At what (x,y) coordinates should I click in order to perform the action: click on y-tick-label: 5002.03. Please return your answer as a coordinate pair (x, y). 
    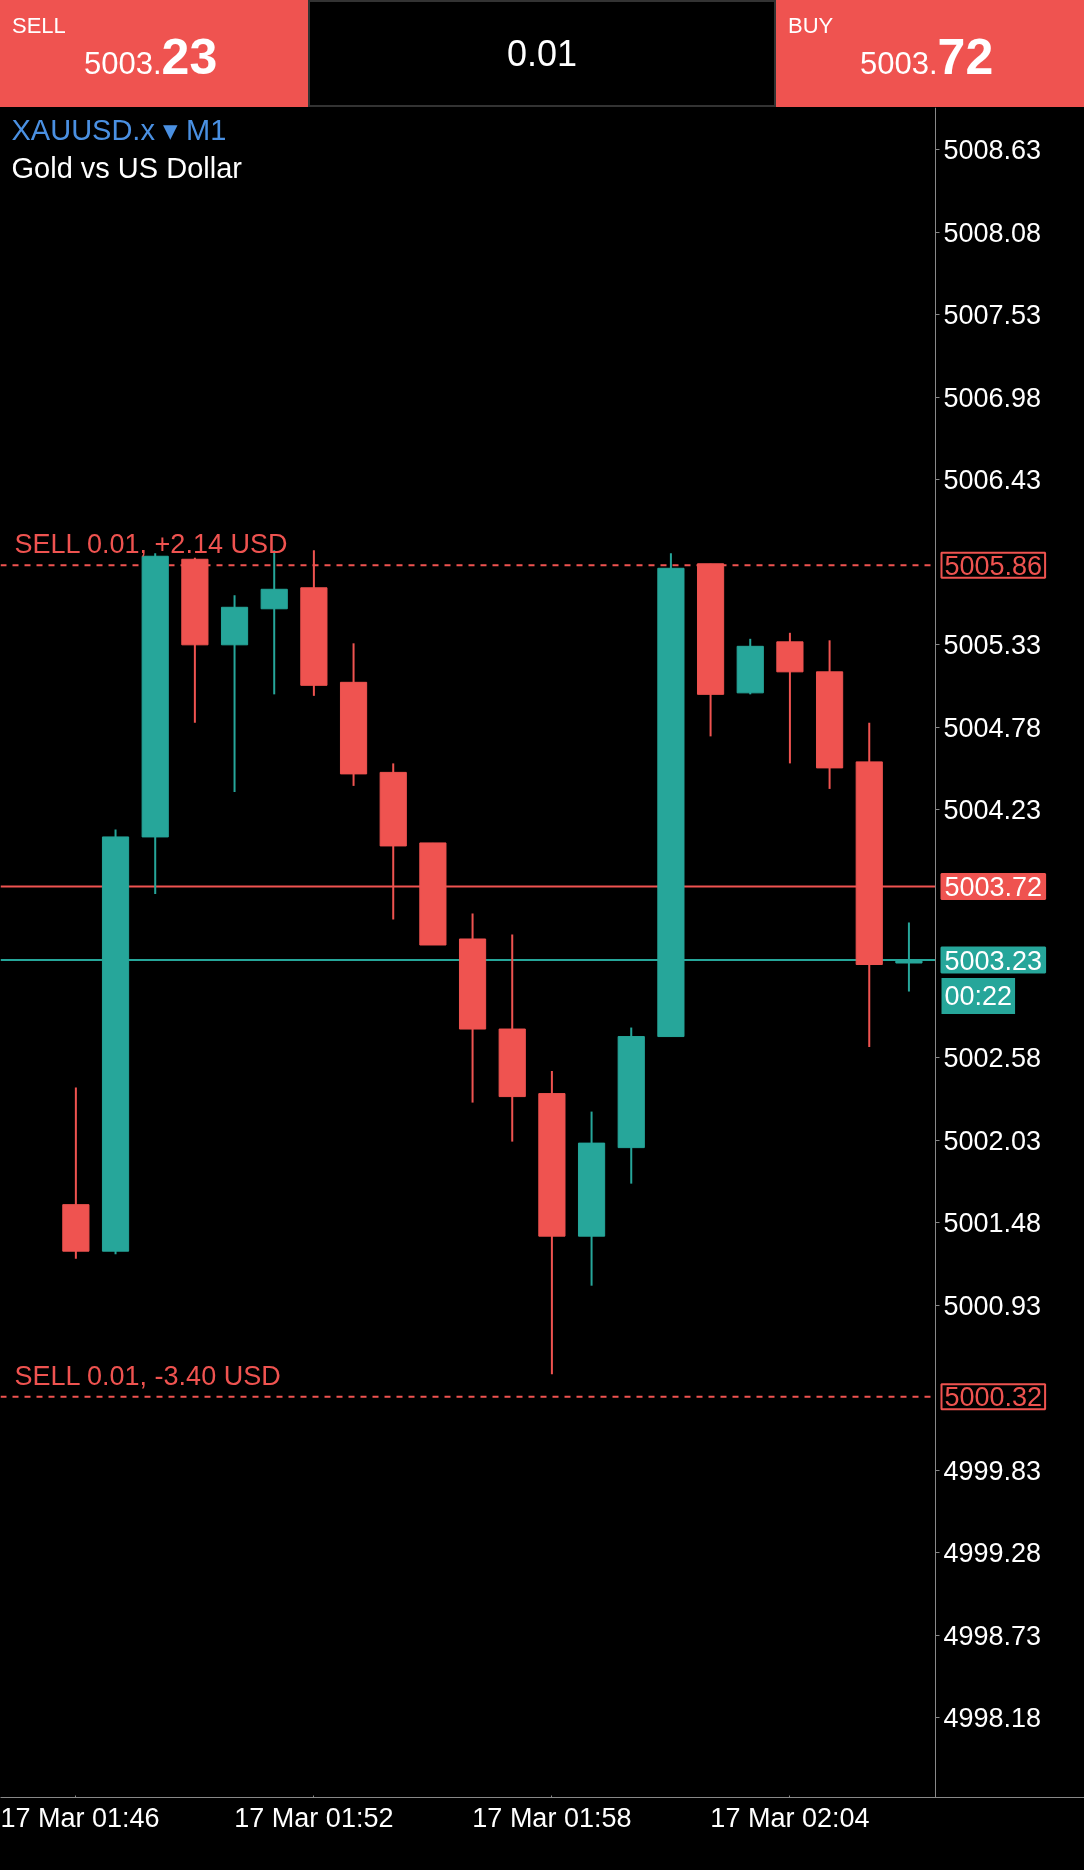
    Looking at the image, I should click on (992, 1140).